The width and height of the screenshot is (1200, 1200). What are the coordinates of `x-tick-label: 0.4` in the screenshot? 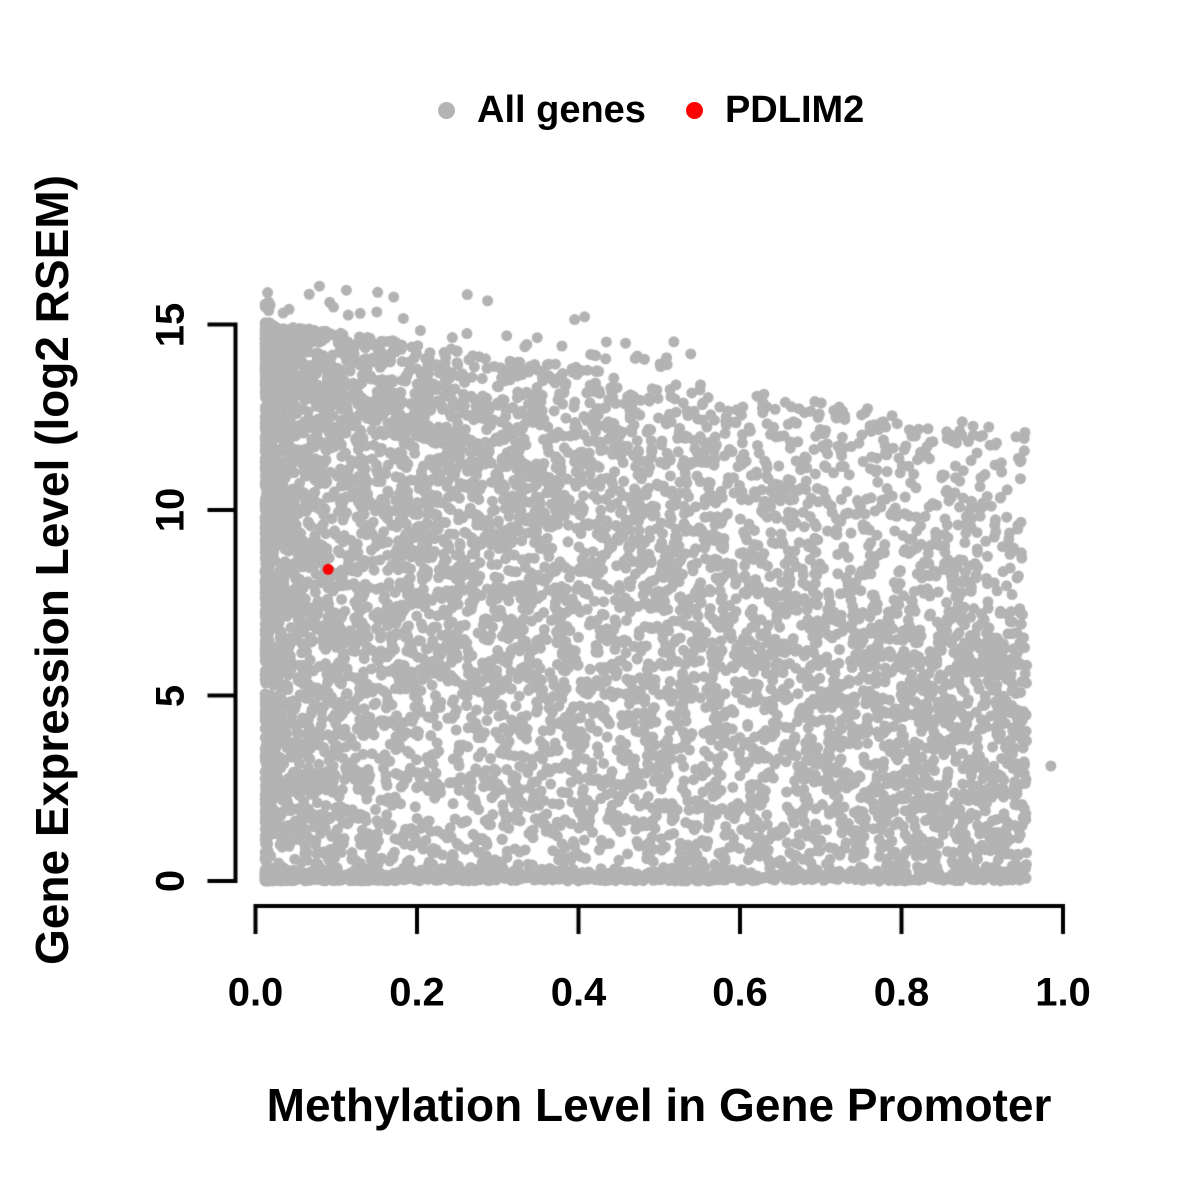 It's located at (578, 992).